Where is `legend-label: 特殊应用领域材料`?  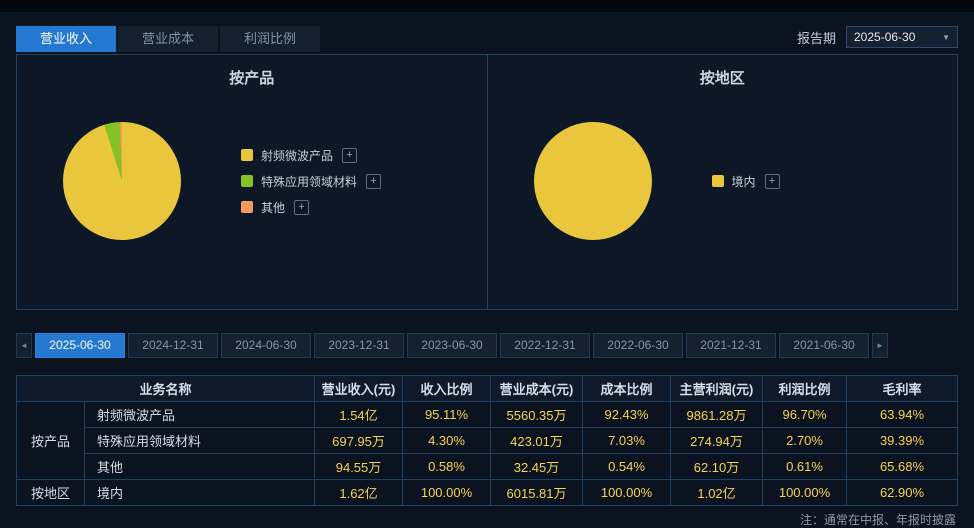 legend-label: 特殊应用领域材料 is located at coordinates (309, 181).